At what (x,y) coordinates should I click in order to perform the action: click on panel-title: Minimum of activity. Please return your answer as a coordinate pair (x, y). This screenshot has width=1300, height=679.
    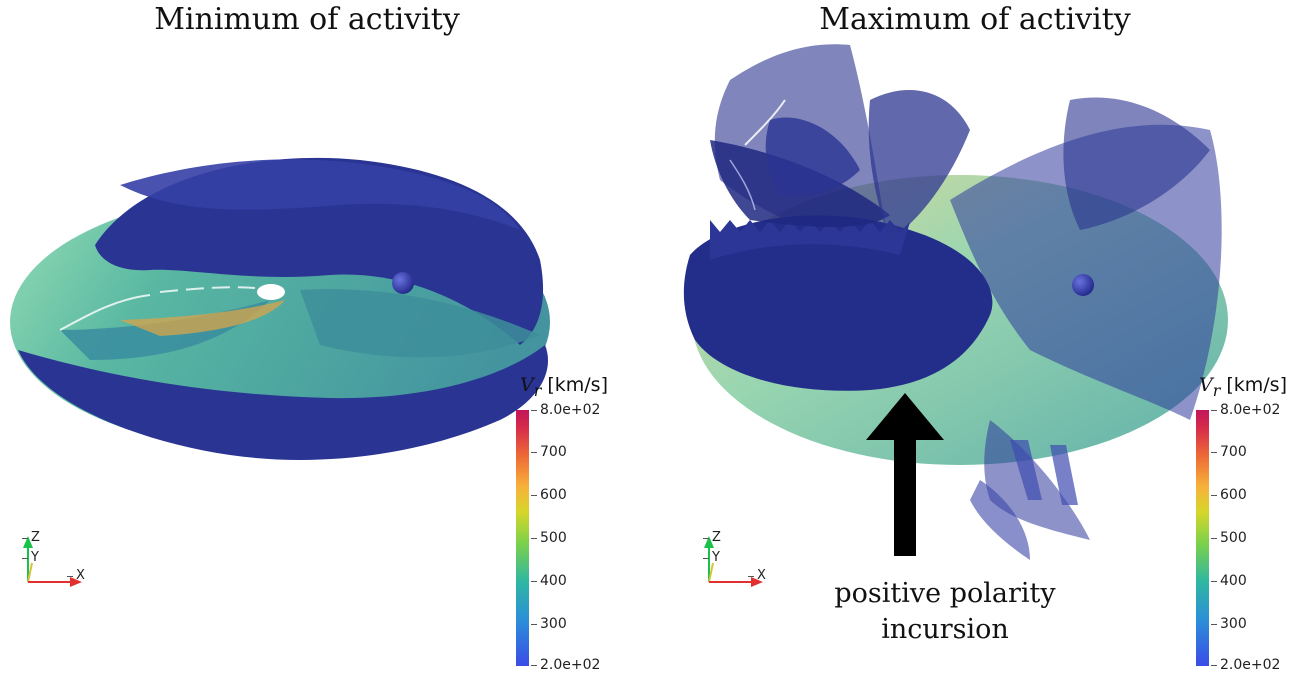
    Looking at the image, I should click on (307, 19).